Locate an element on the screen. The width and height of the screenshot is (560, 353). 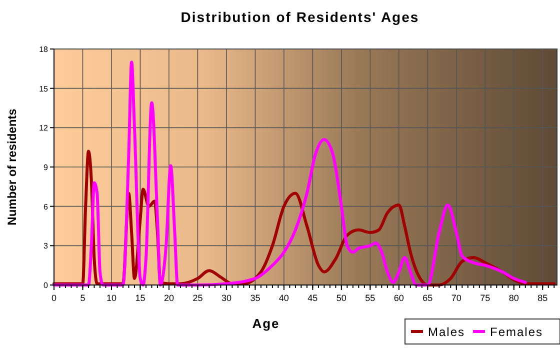
x-axis-title: Age is located at coordinates (266, 323).